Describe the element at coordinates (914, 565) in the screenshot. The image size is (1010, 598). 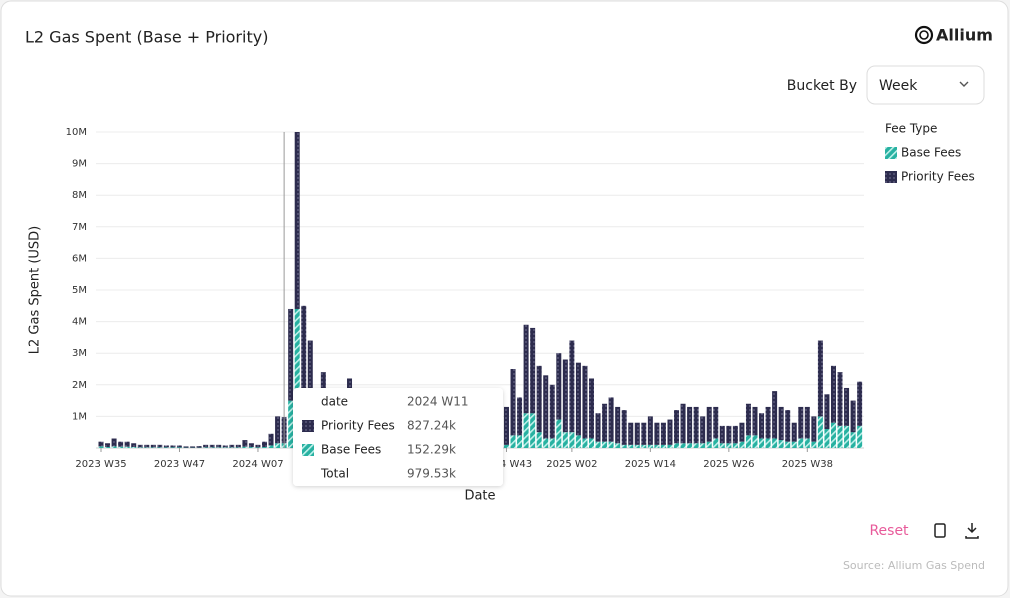
I see `source: Source: Allium Gas Spend` at that location.